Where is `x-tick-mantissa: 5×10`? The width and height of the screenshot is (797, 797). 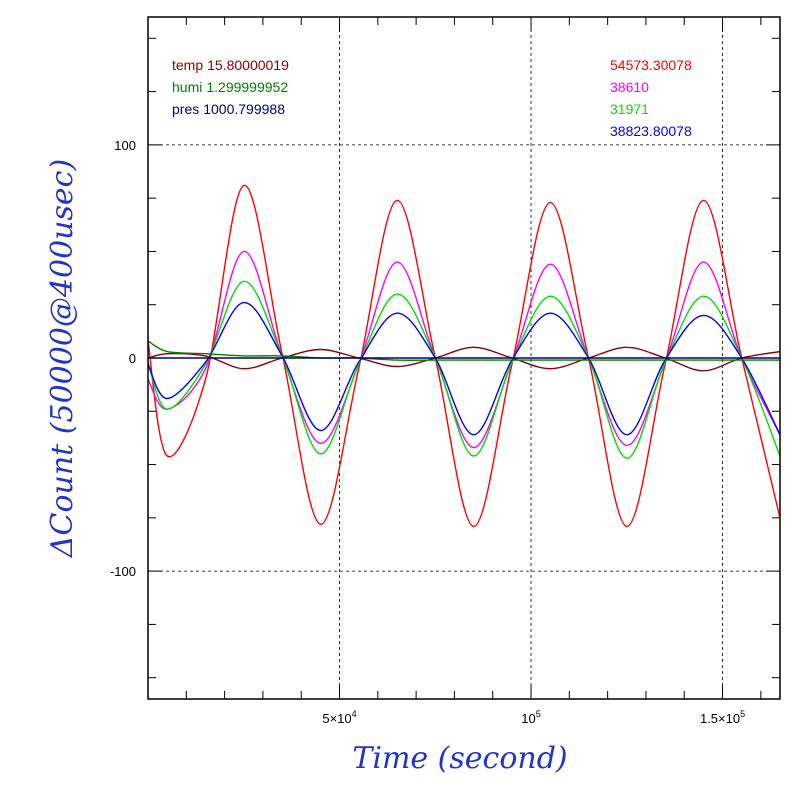 x-tick-mantissa: 5×10 is located at coordinates (336, 718).